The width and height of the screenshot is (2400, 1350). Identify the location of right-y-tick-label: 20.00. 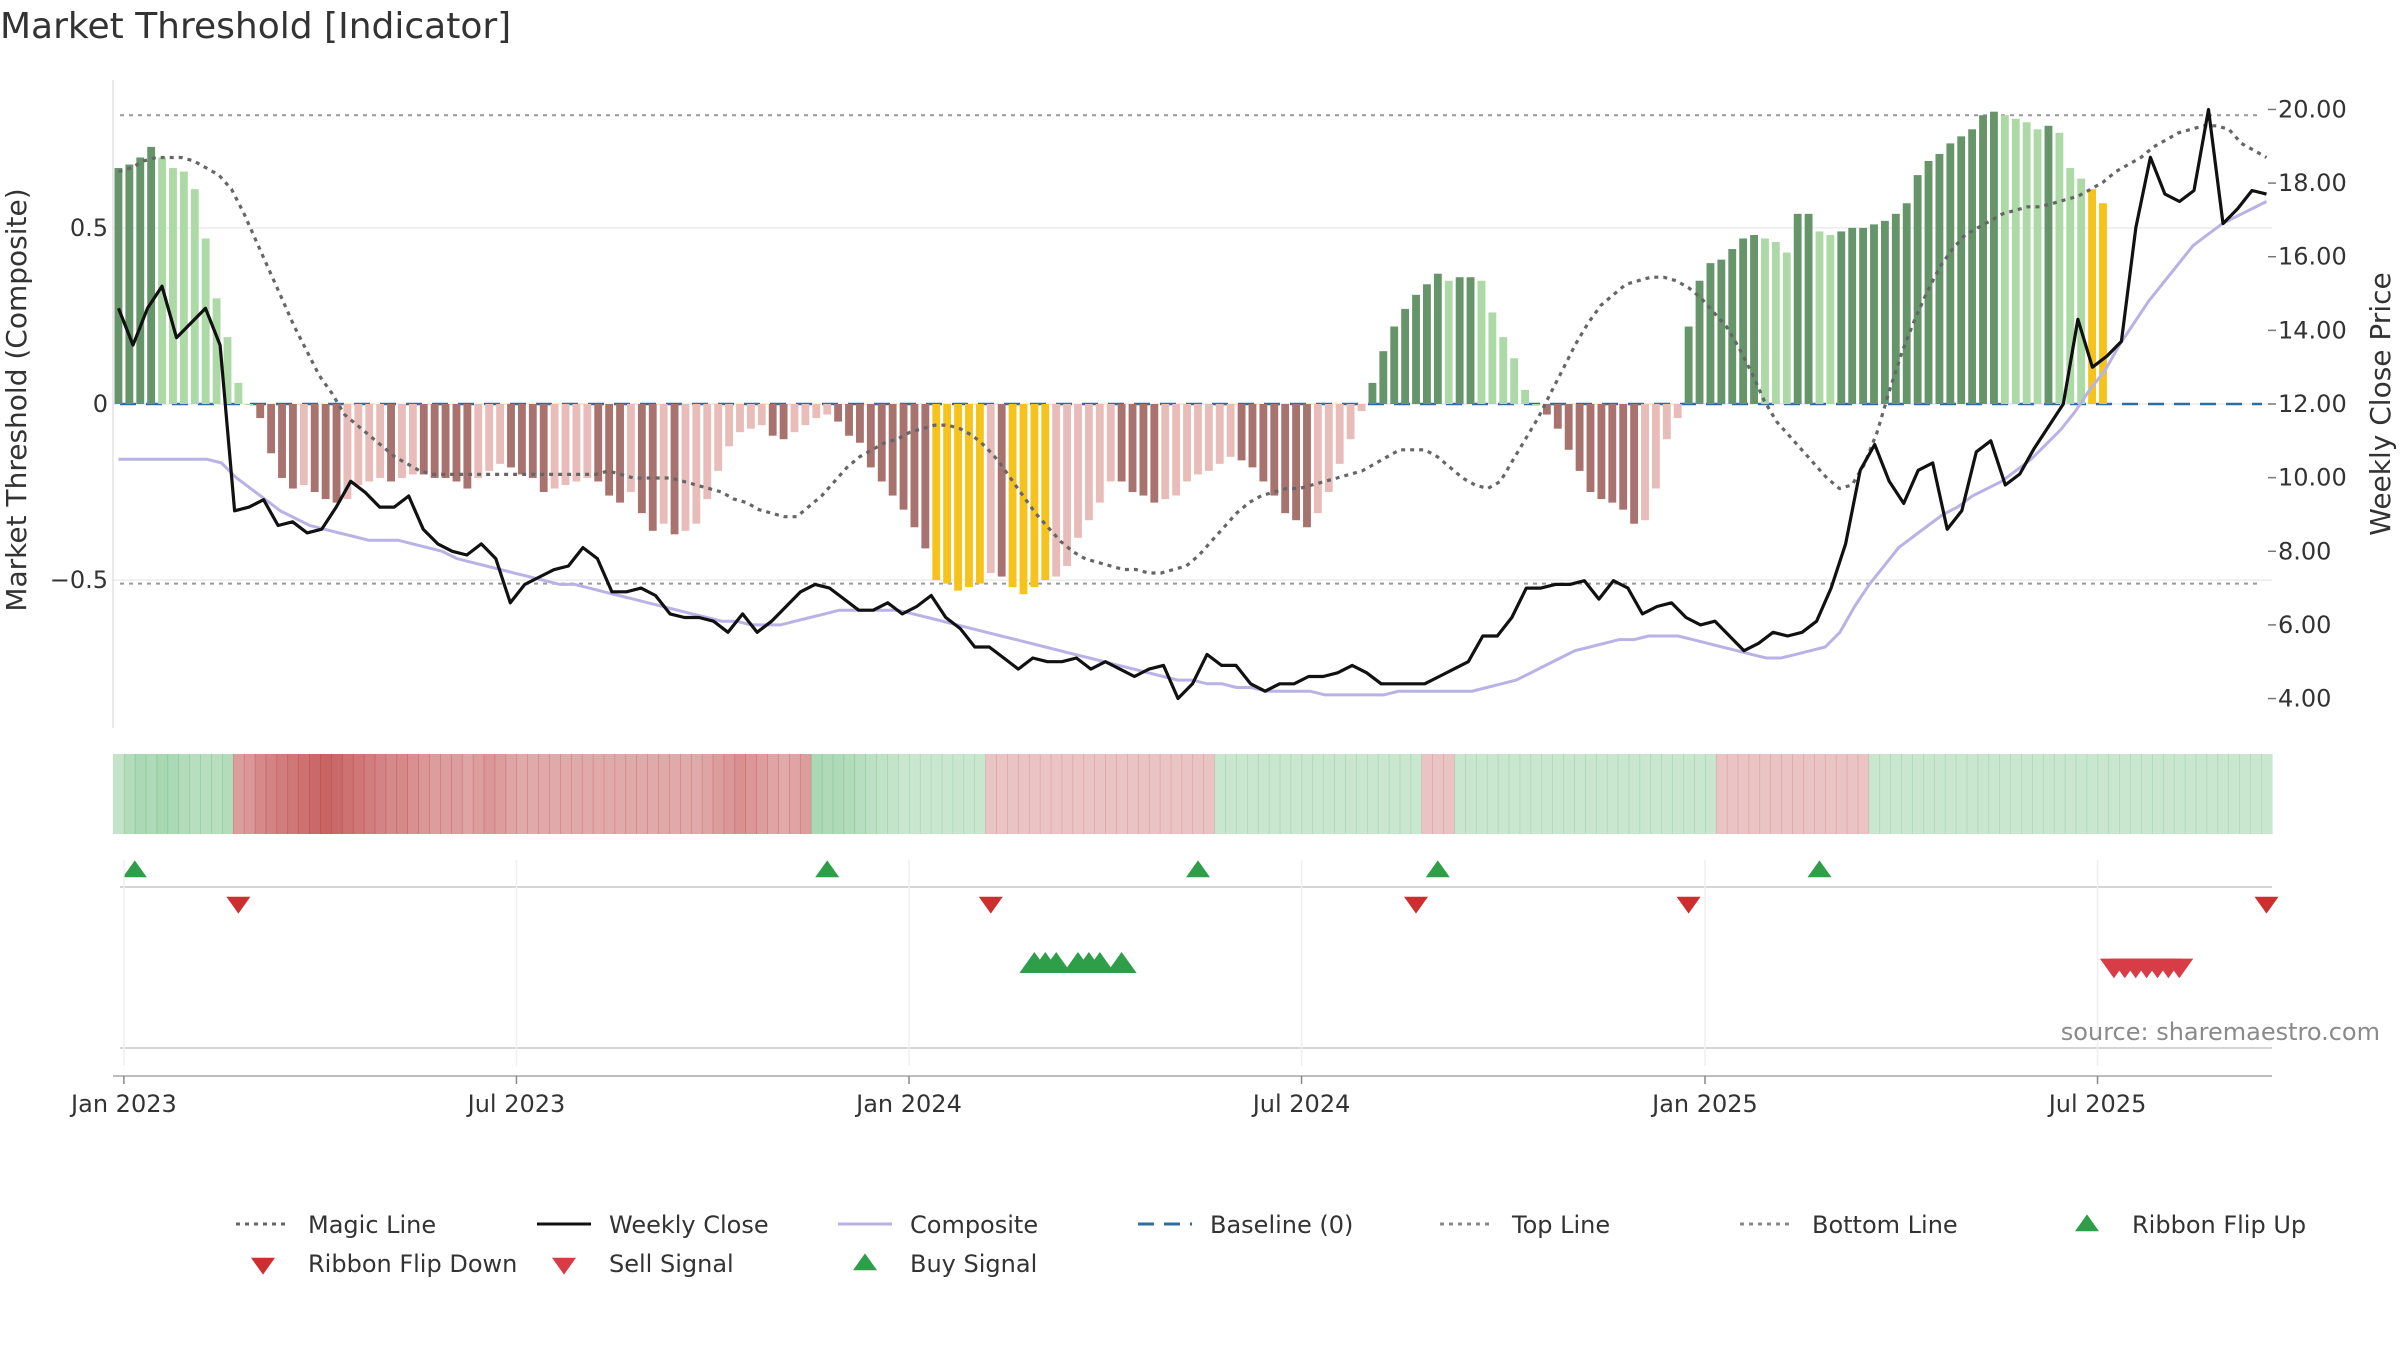
(2312, 109).